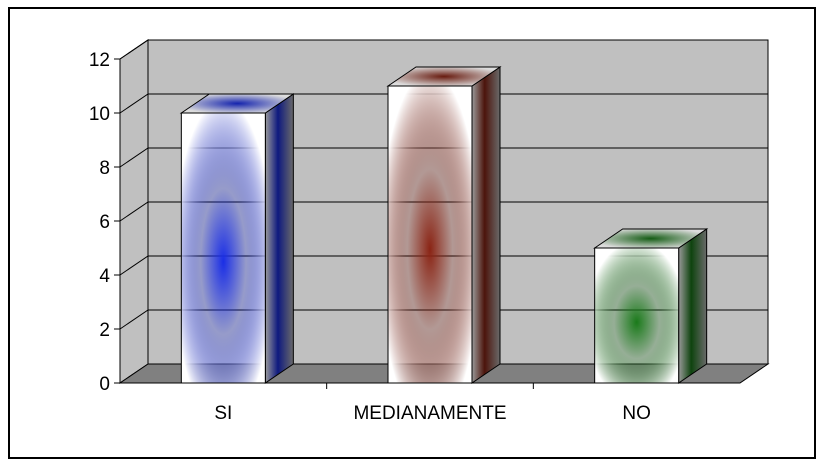  What do you see at coordinates (99, 114) in the screenshot?
I see `y-tick-label: 10` at bounding box center [99, 114].